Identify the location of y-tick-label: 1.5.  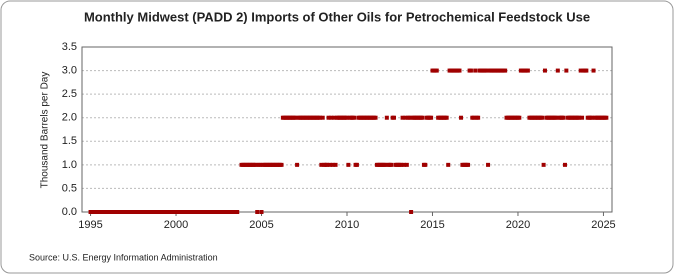
(69, 141).